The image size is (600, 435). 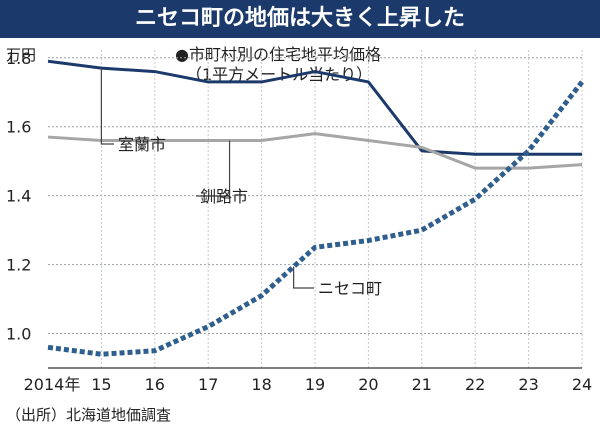 I want to click on x-tick-label: 16, so click(x=155, y=384).